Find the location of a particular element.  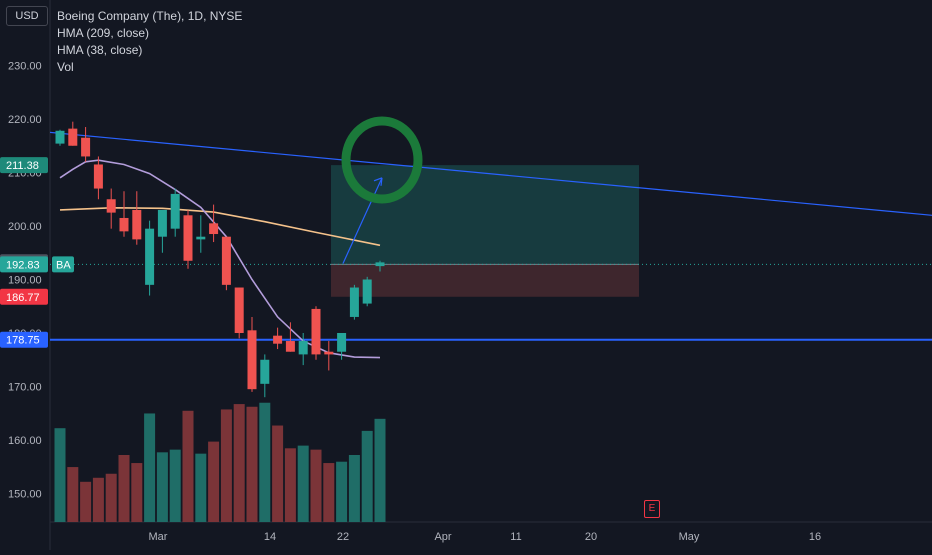

symbol-title: Boeing Company (The), 1D, NYSE is located at coordinates (150, 16).